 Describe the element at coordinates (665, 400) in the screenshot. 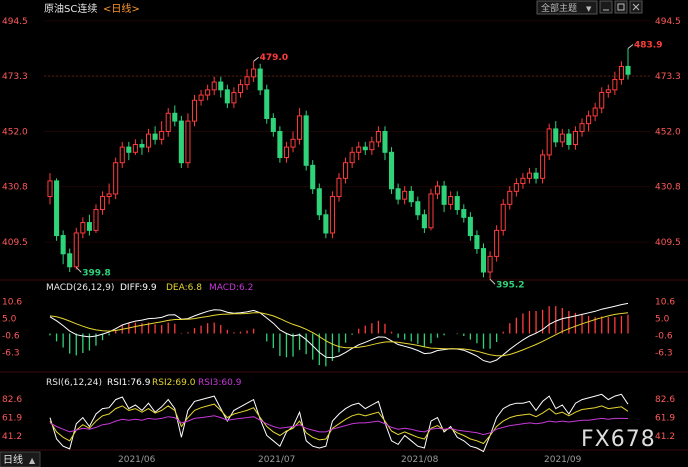

I see `rsi-axis-right-0: 82.6` at that location.